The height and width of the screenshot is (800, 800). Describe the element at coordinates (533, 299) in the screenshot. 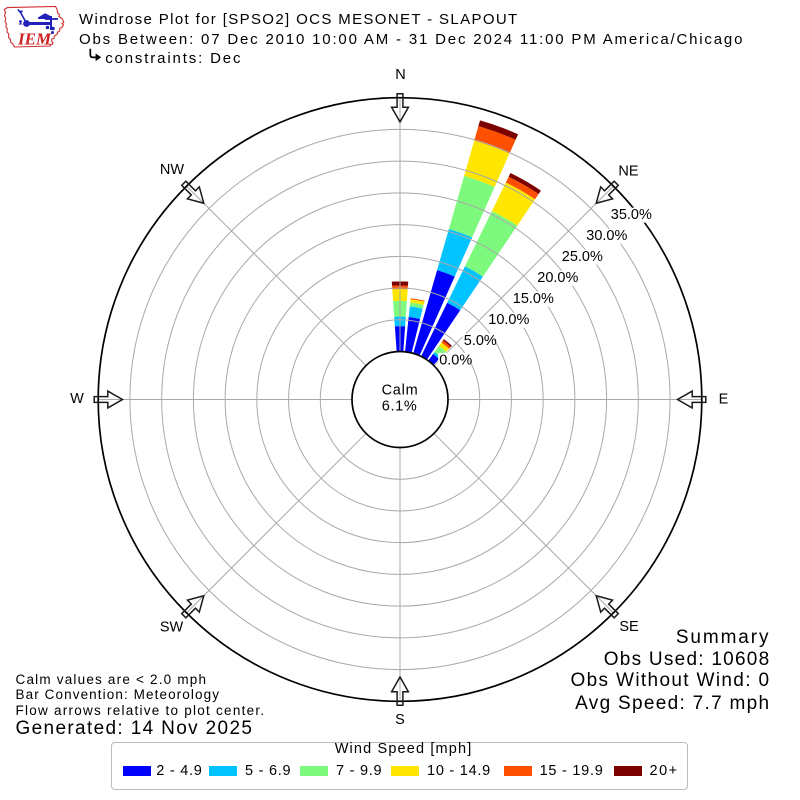

I see `svg-text: 15.0%` at that location.